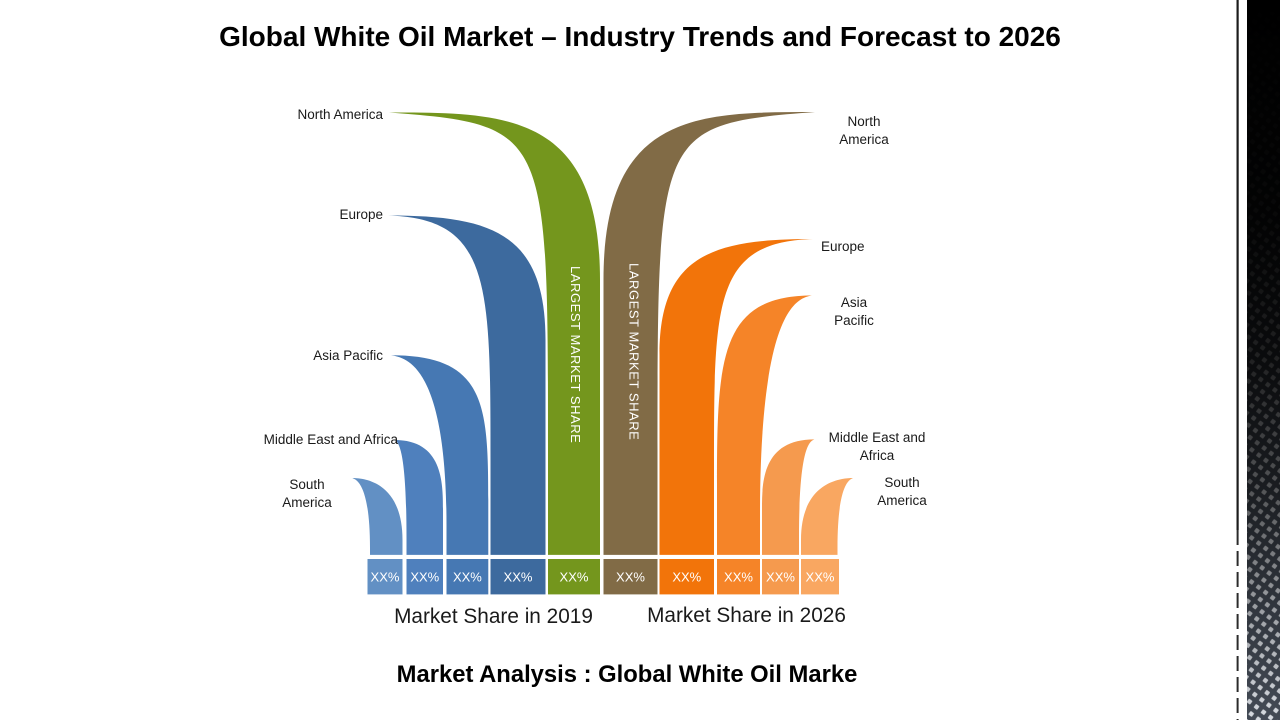 The image size is (1280, 720). What do you see at coordinates (854, 302) in the screenshot?
I see `svg-text: Asia` at bounding box center [854, 302].